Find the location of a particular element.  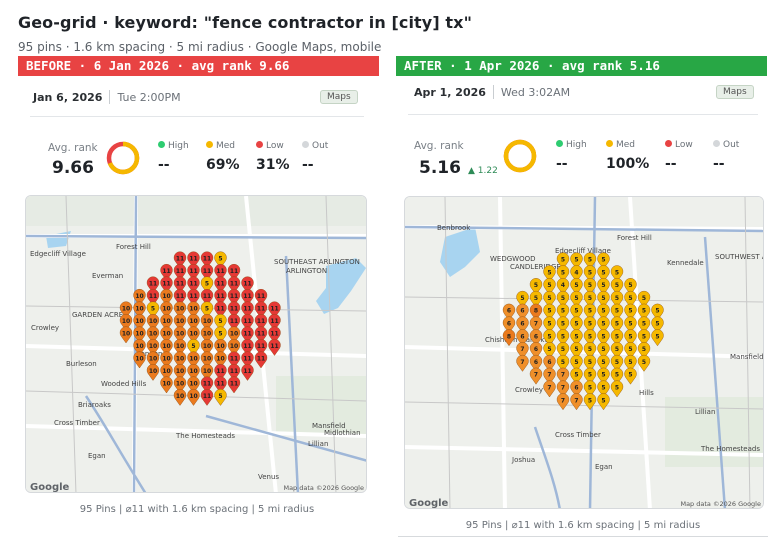

rank-pin: 4 is located at coordinates (563, 286).